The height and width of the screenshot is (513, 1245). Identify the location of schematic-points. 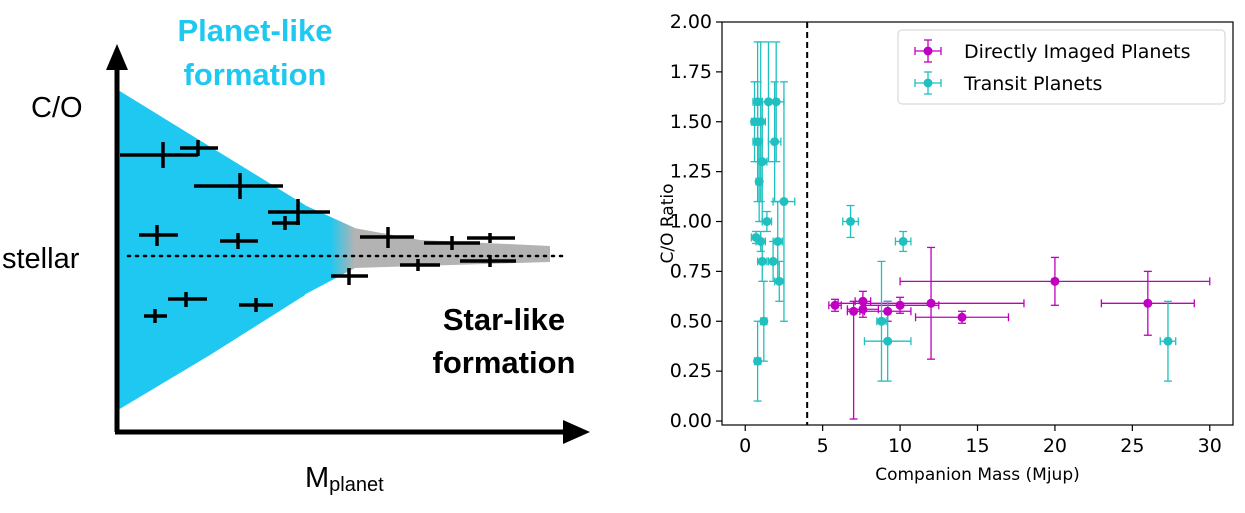
(318, 231).